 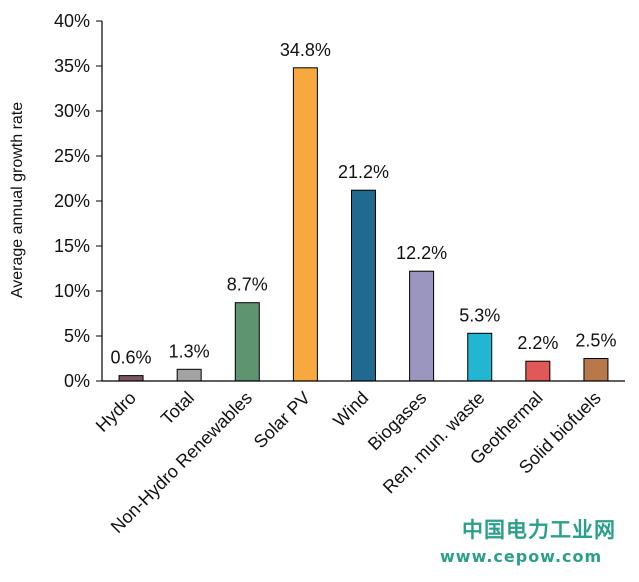 What do you see at coordinates (434, 443) in the screenshot?
I see `x-tick-label: Ren. mun. waste` at bounding box center [434, 443].